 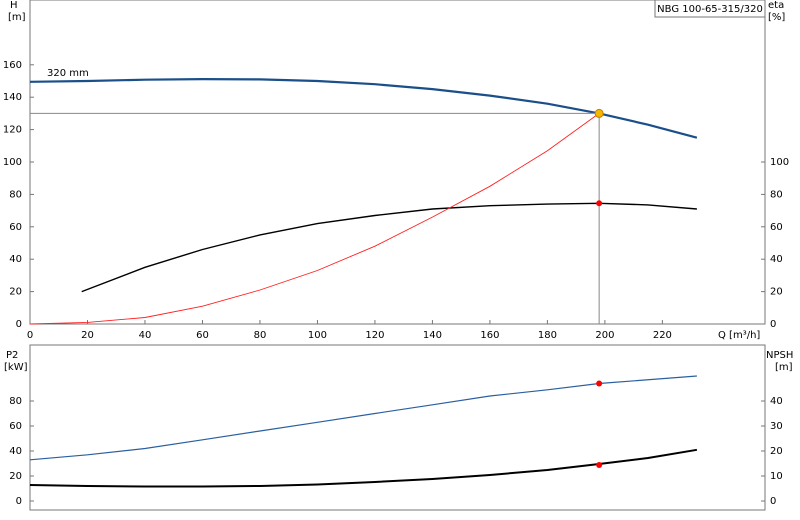 What do you see at coordinates (547, 335) in the screenshot?
I see `x-tick-label: 180` at bounding box center [547, 335].